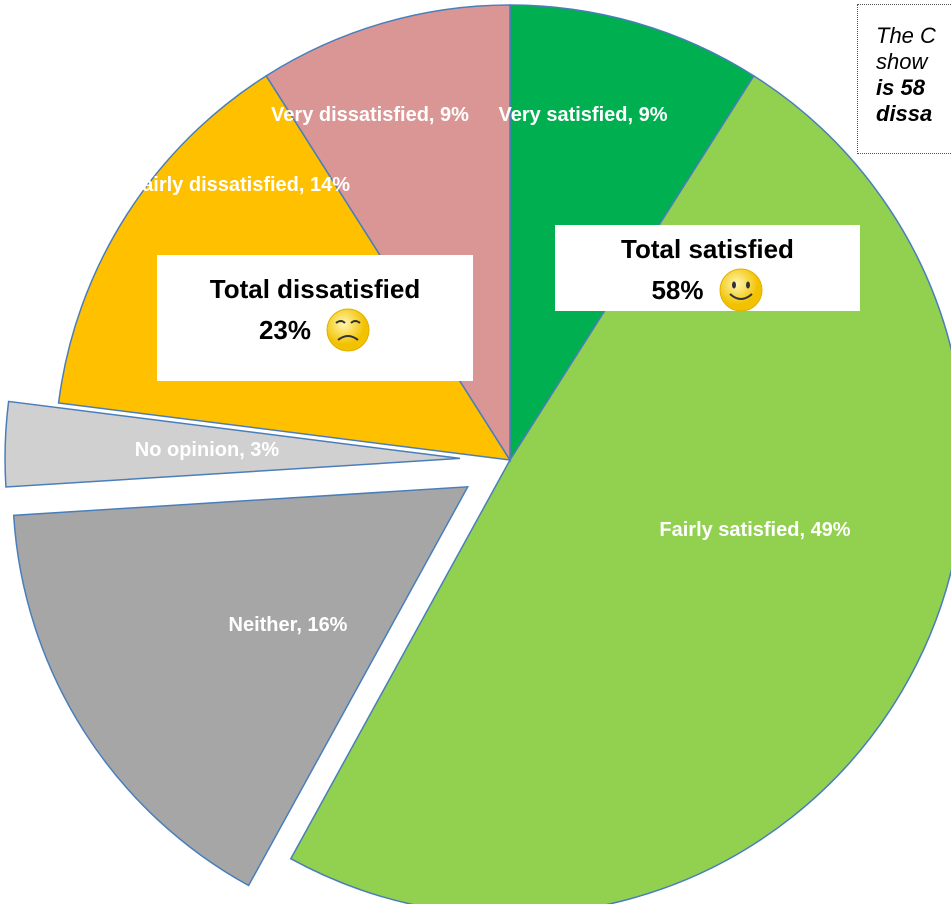  I want to click on annotation-text: Total dissatisfied, so click(315, 289).